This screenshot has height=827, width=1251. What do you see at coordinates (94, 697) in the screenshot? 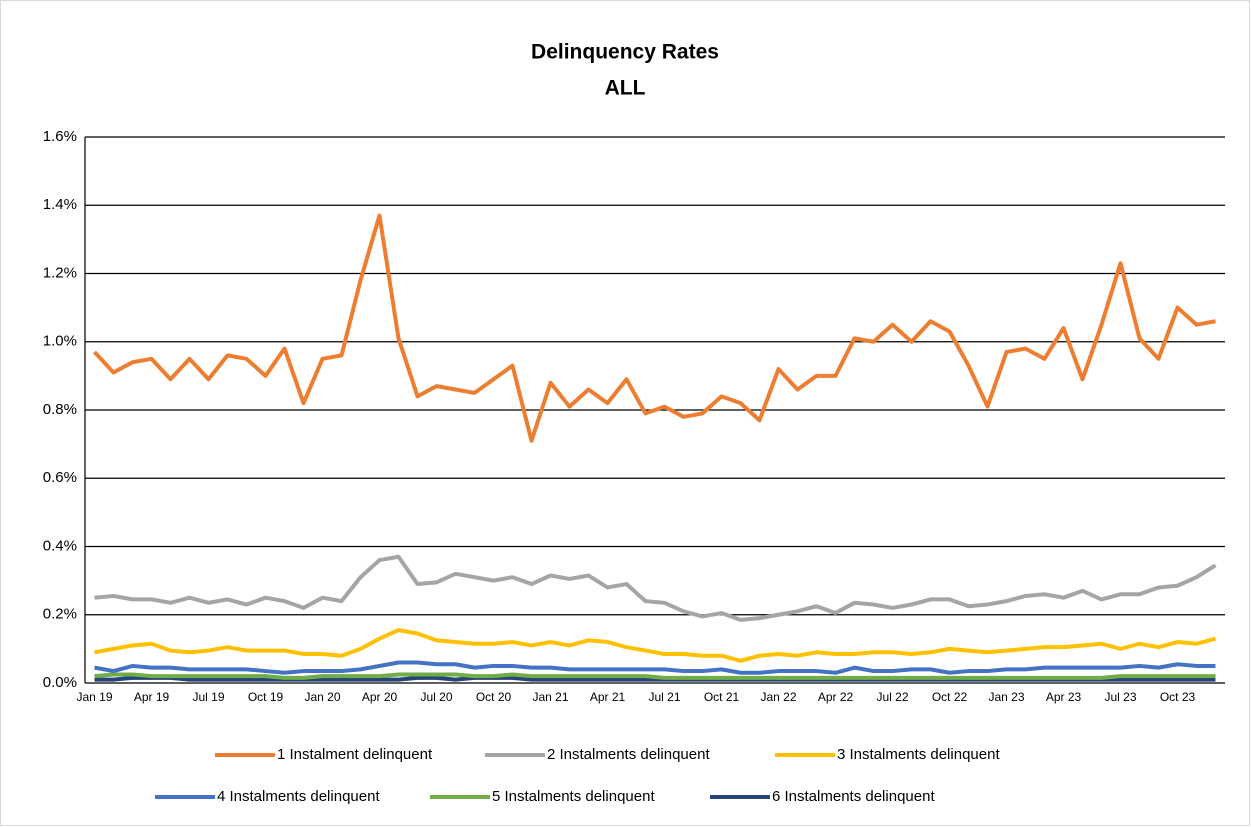
I see `x-tick-label: Jan 19` at bounding box center [94, 697].